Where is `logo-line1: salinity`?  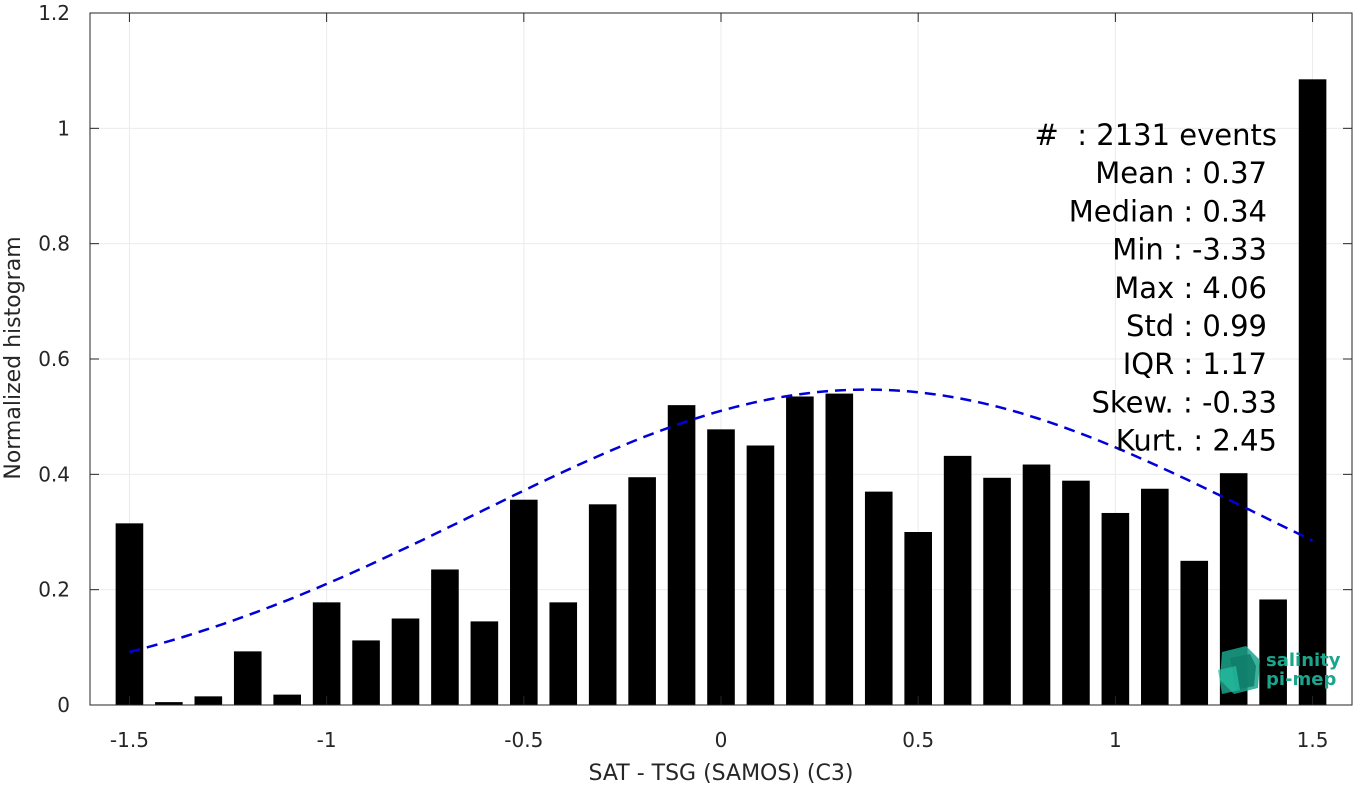 logo-line1: salinity is located at coordinates (1303, 660).